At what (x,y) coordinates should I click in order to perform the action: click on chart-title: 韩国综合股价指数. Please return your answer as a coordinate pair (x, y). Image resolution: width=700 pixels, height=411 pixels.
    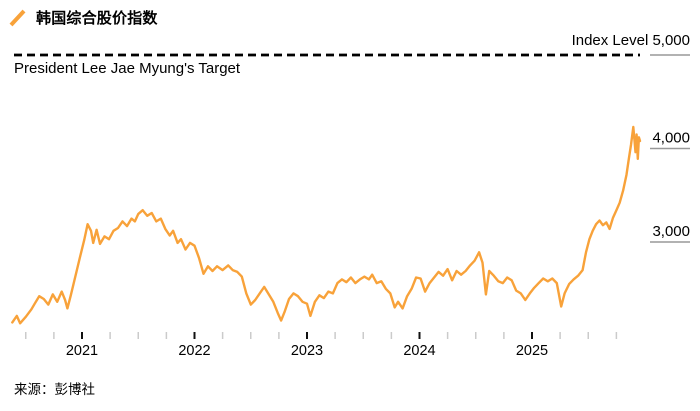
    Looking at the image, I should click on (97, 18).